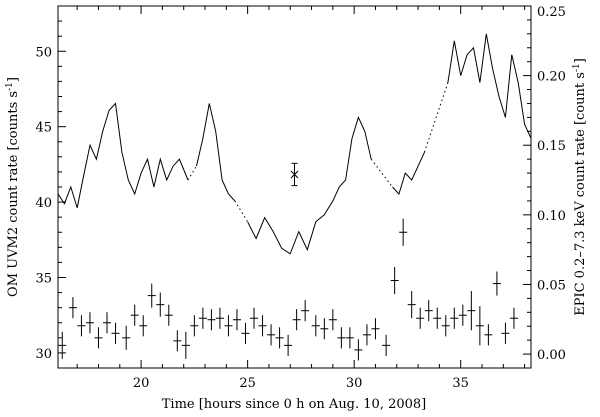 The image size is (600, 417). Describe the element at coordinates (50, 191) in the screenshot. I see `y-axis-left: 30 35 40 45 50` at that location.